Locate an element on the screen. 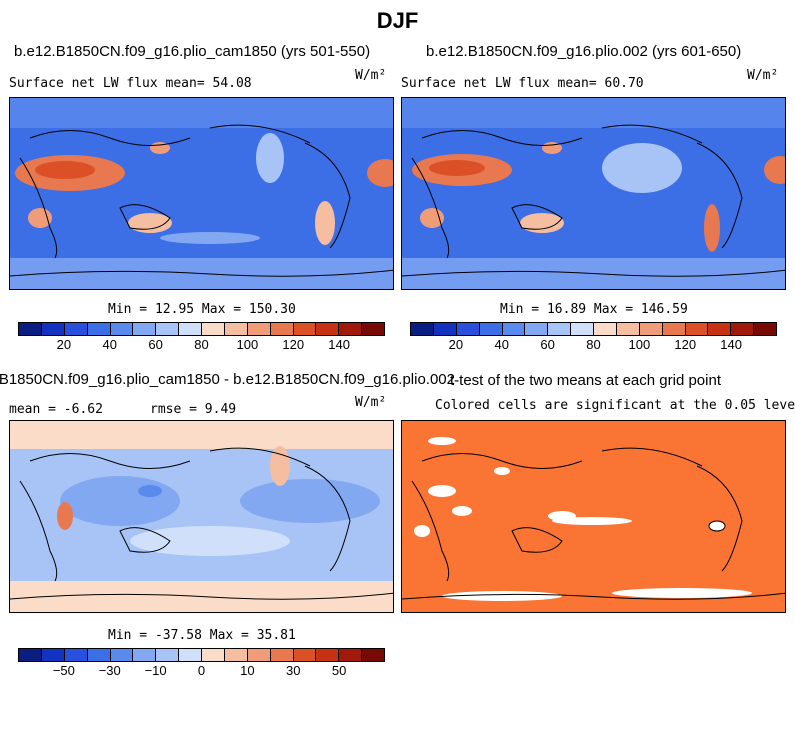  panel-c-map is located at coordinates (201, 516).